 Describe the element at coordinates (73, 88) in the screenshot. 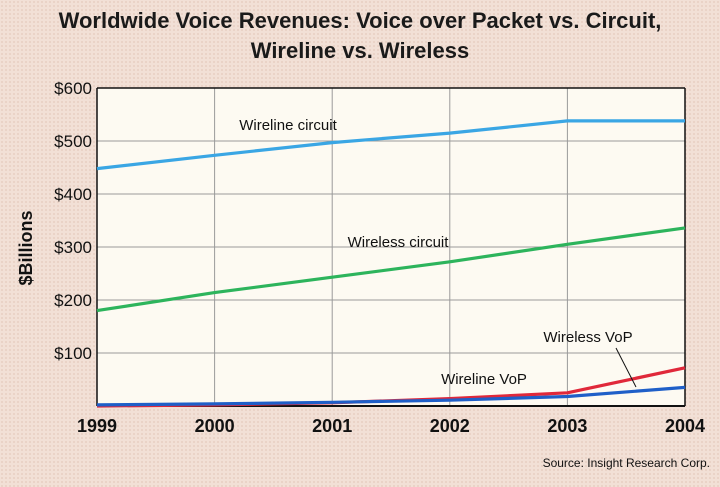

I see `y-tick-label-5: $600` at that location.